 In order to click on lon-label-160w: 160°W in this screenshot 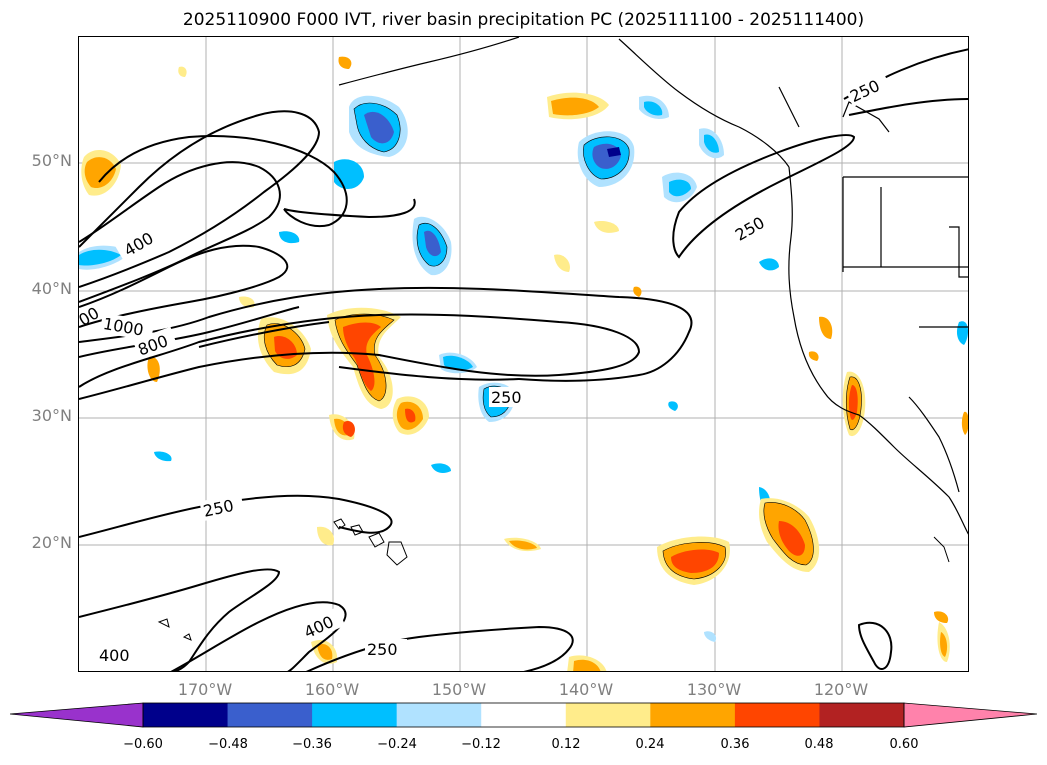, I will do `click(332, 689)`.